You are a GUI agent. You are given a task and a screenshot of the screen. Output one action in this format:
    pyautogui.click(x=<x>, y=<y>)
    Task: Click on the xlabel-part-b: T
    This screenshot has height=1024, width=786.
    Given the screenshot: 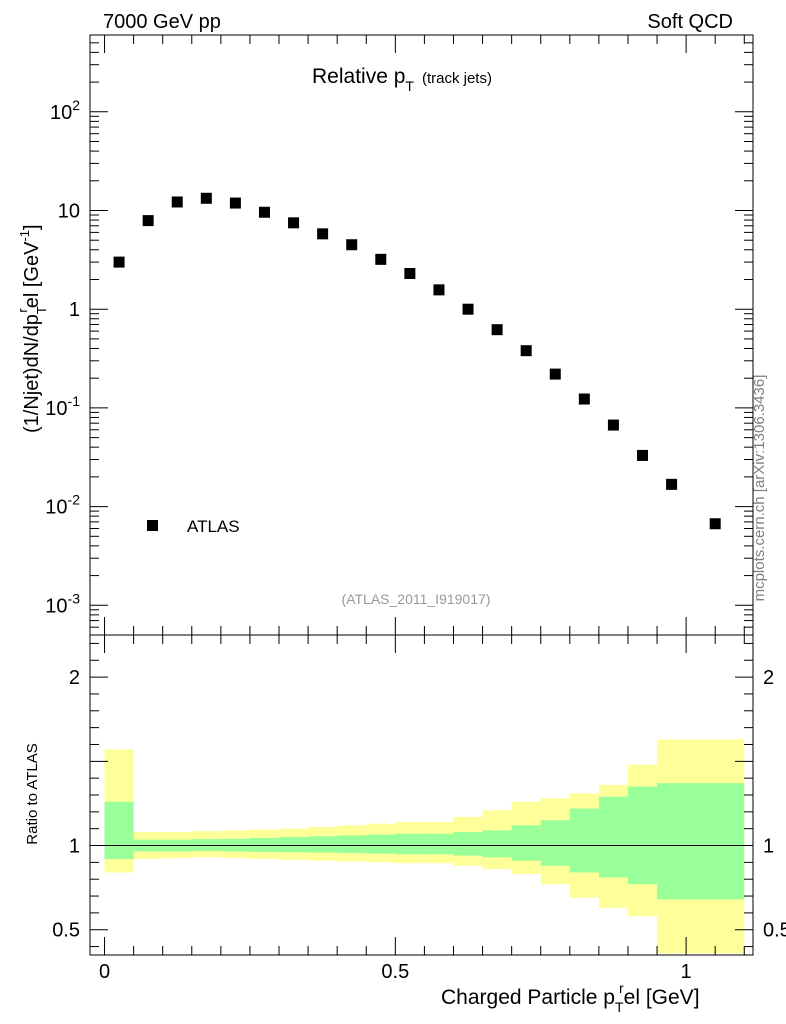 What is the action you would take?
    pyautogui.click(x=619, y=1007)
    